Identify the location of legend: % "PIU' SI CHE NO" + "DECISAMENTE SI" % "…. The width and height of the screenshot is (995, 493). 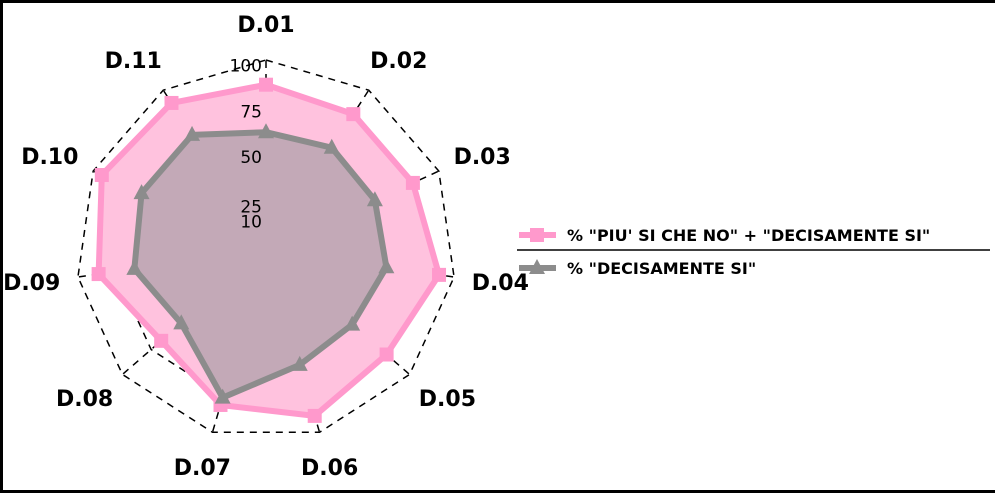
(753, 252).